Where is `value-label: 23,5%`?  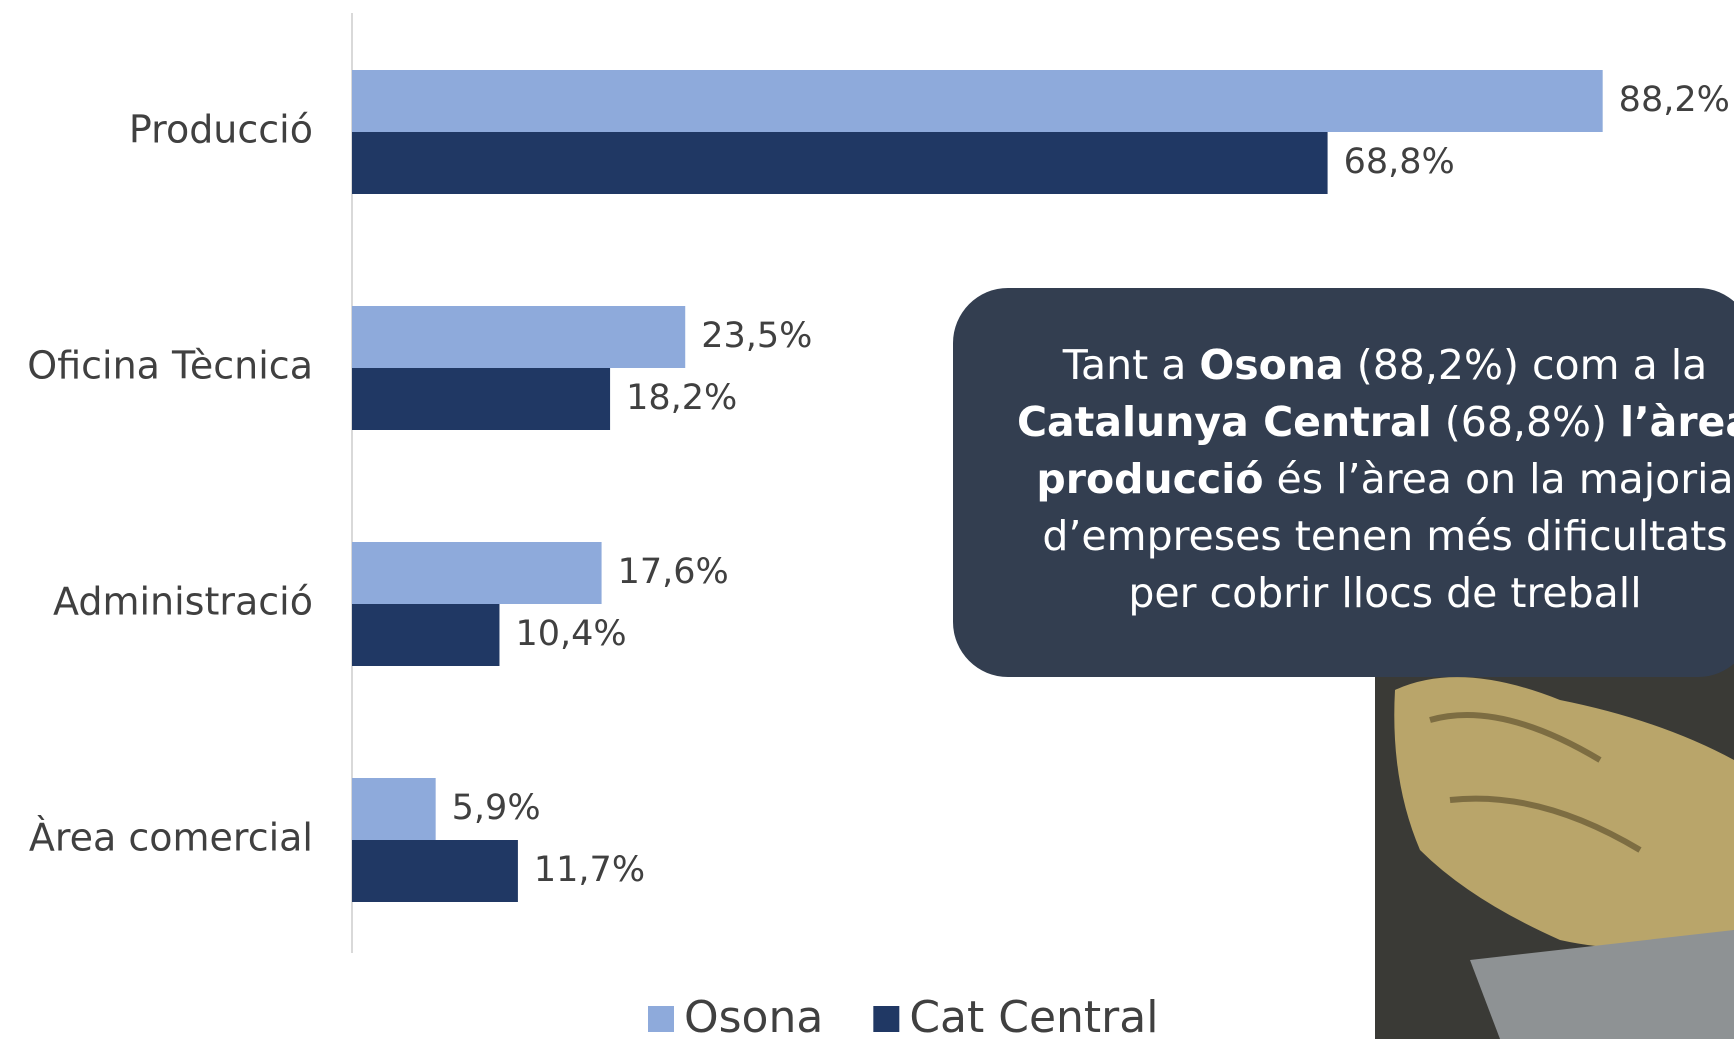
value-label: 23,5% is located at coordinates (756, 336).